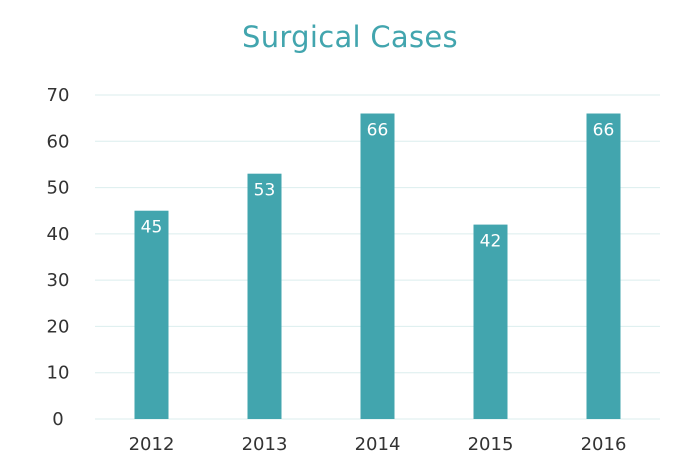 The image size is (700, 475). What do you see at coordinates (265, 444) in the screenshot?
I see `x-tick-label: 2013` at bounding box center [265, 444].